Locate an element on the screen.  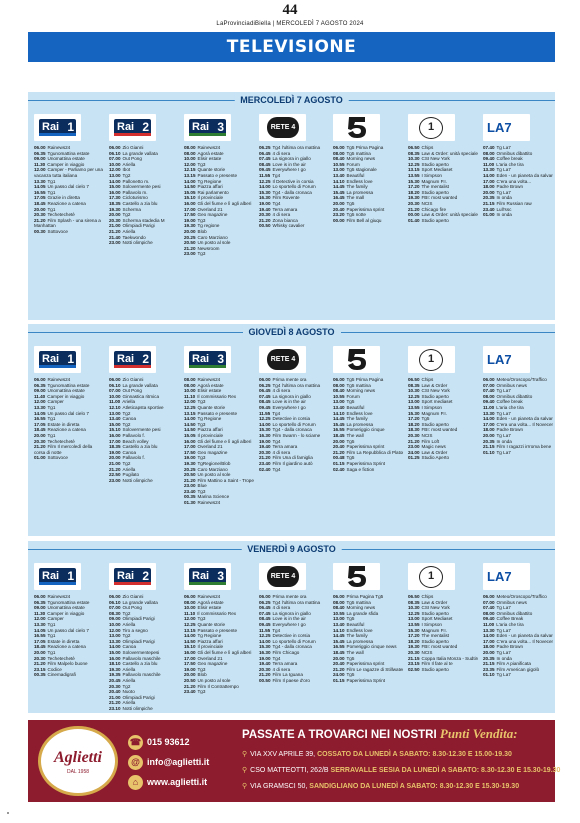
program-time: 09.00 is located at coordinates (115, 619).